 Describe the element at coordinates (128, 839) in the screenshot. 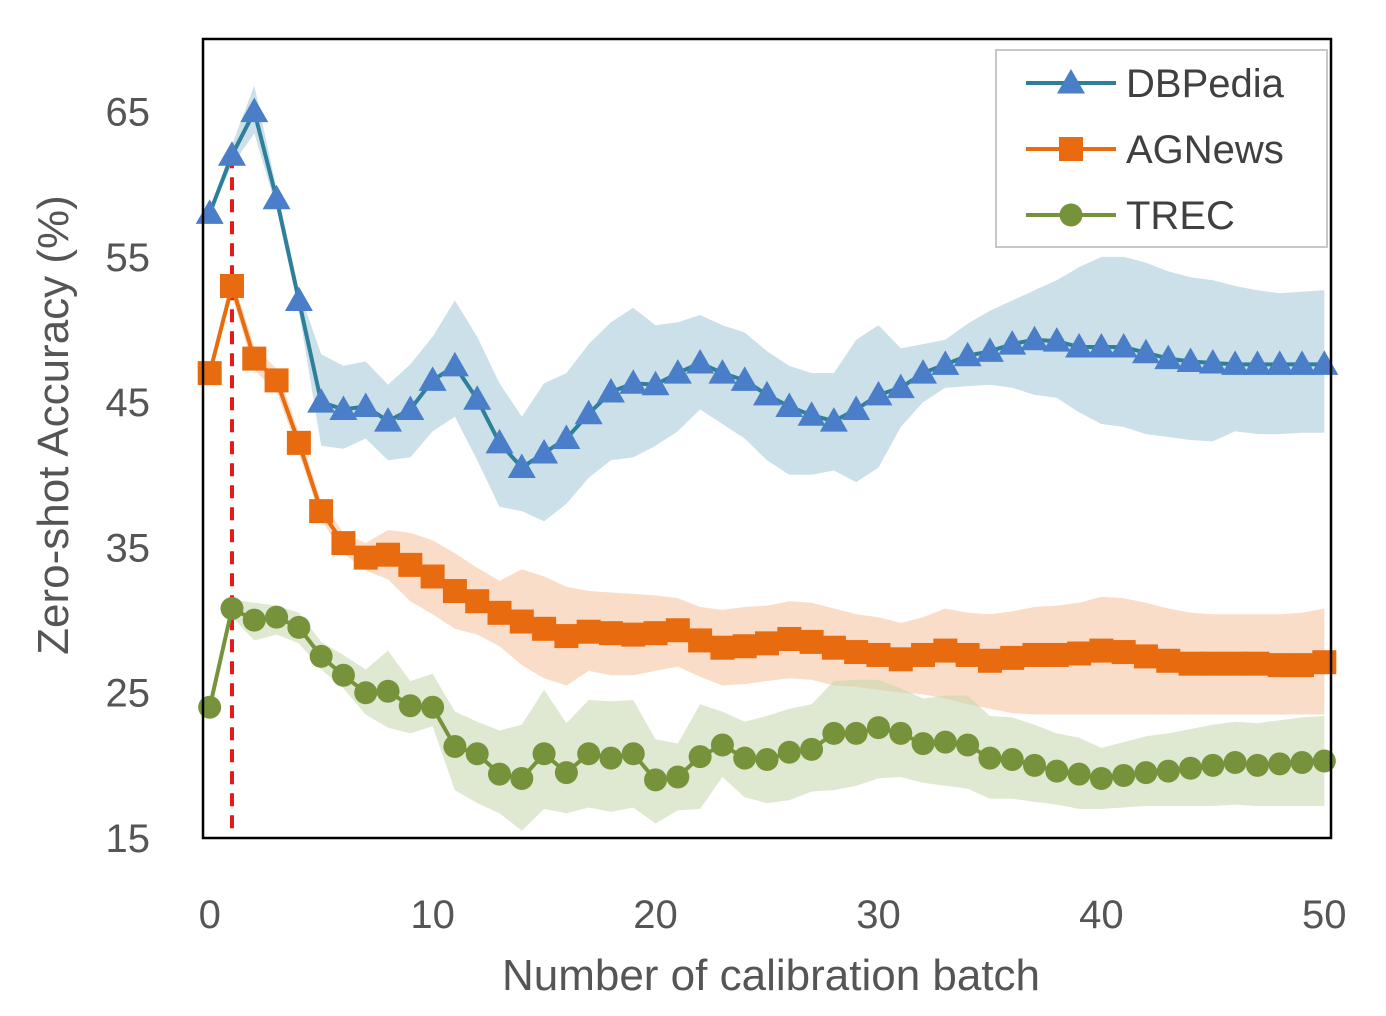

I see `y-tick-label: 15` at that location.